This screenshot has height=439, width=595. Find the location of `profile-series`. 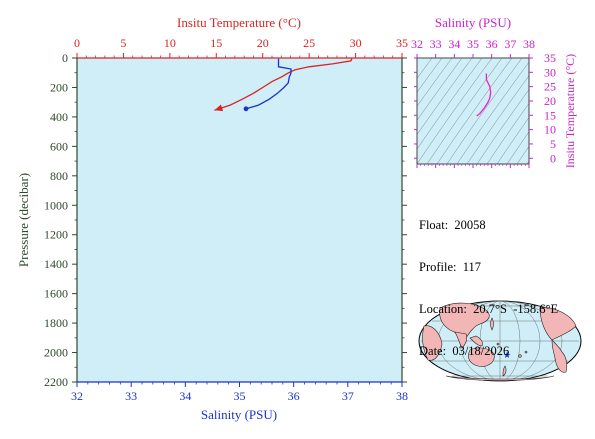

profile-series is located at coordinates (283, 85).